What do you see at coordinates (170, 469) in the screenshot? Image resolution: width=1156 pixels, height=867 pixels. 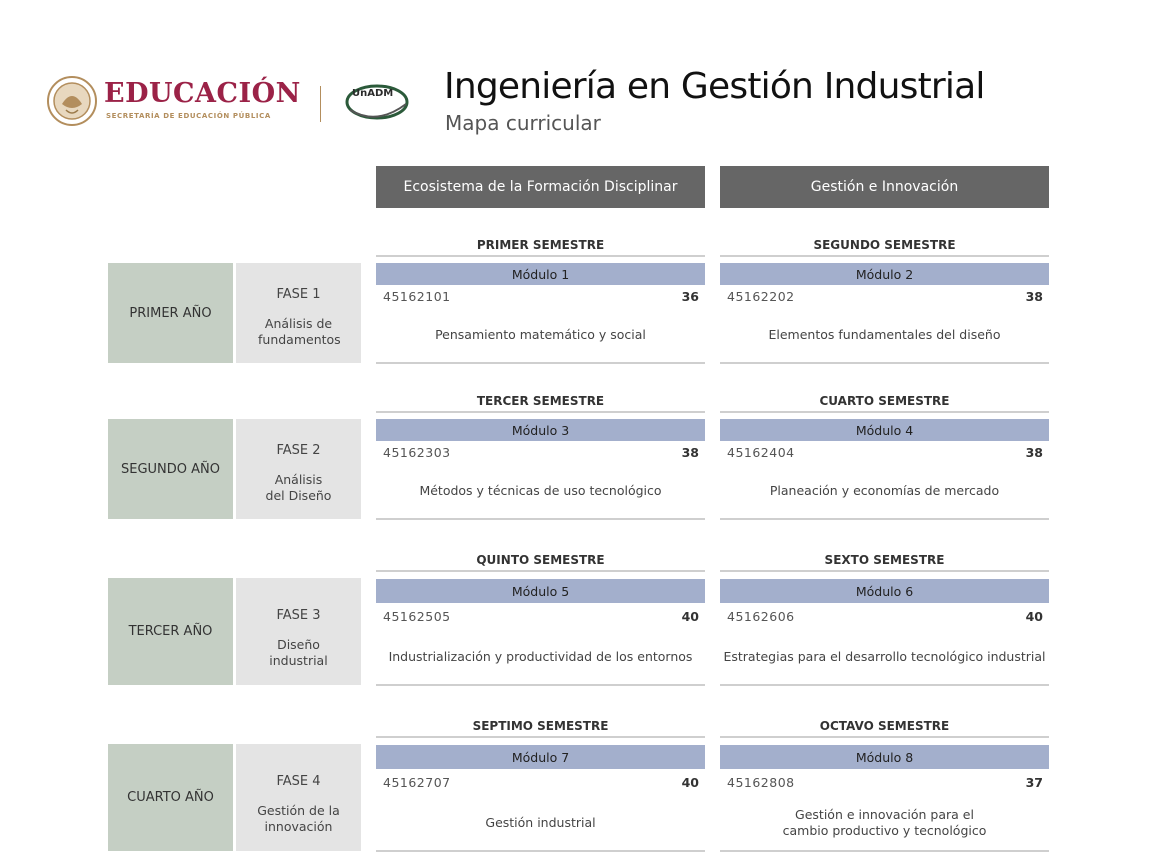 I see `year-label: SEGUNDO AÑO` at bounding box center [170, 469].